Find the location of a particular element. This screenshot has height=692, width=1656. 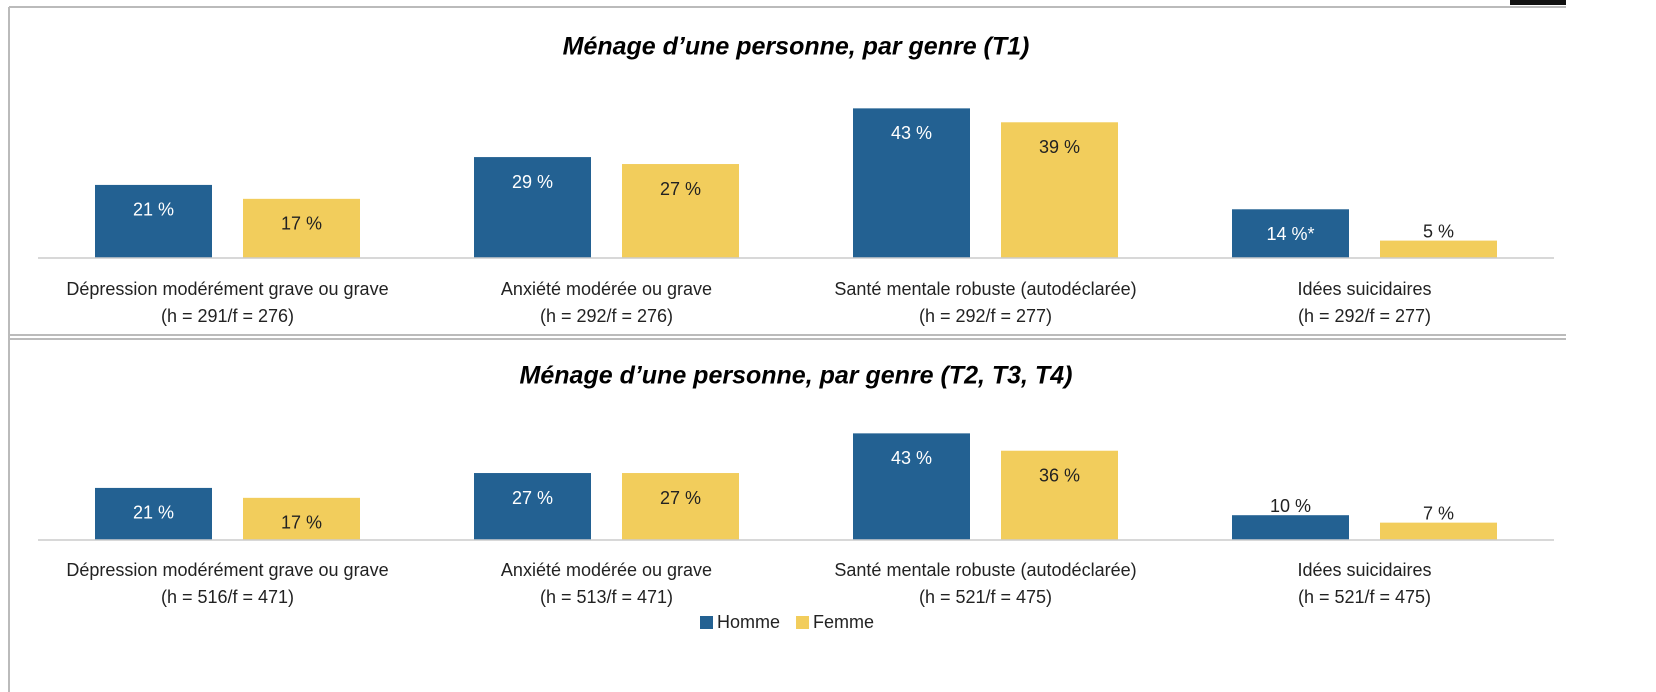

x-tick-label: (h = 516/f = 471) is located at coordinates (227, 597).